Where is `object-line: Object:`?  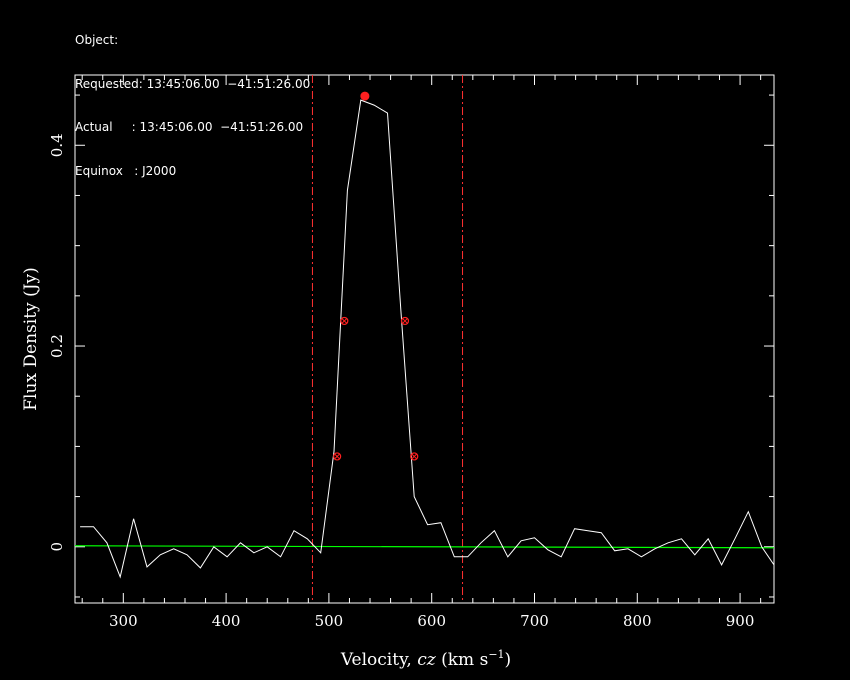
object-line: Object: is located at coordinates (97, 40).